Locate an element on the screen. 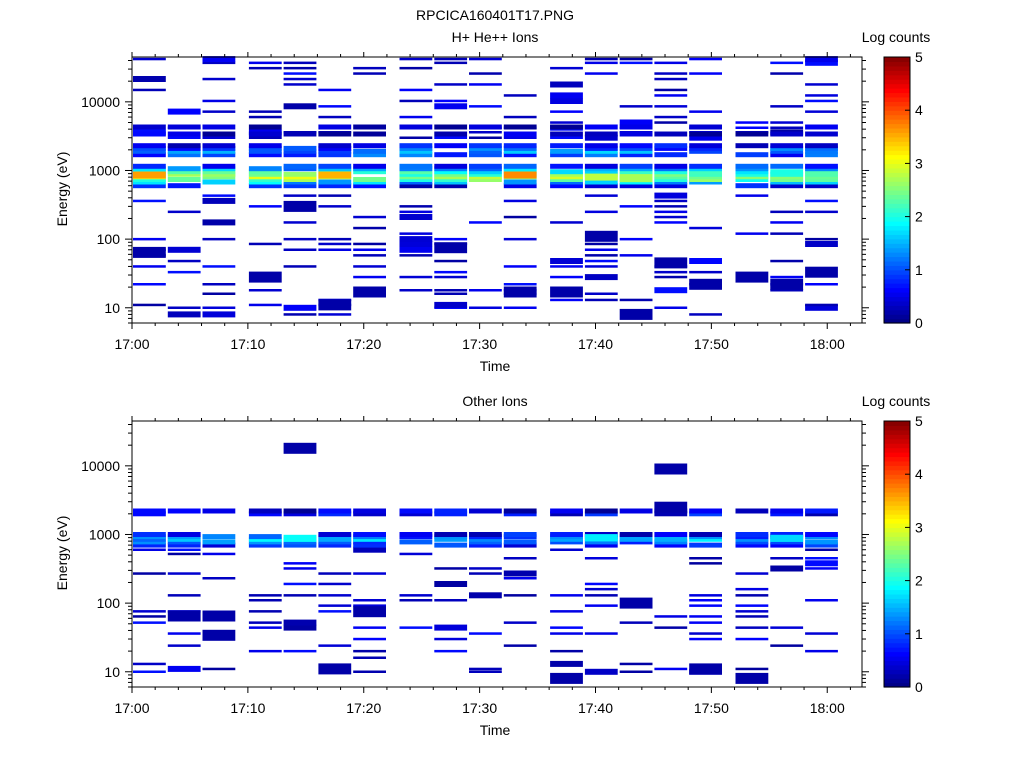  colorbar-tick-label: 3 is located at coordinates (919, 527).